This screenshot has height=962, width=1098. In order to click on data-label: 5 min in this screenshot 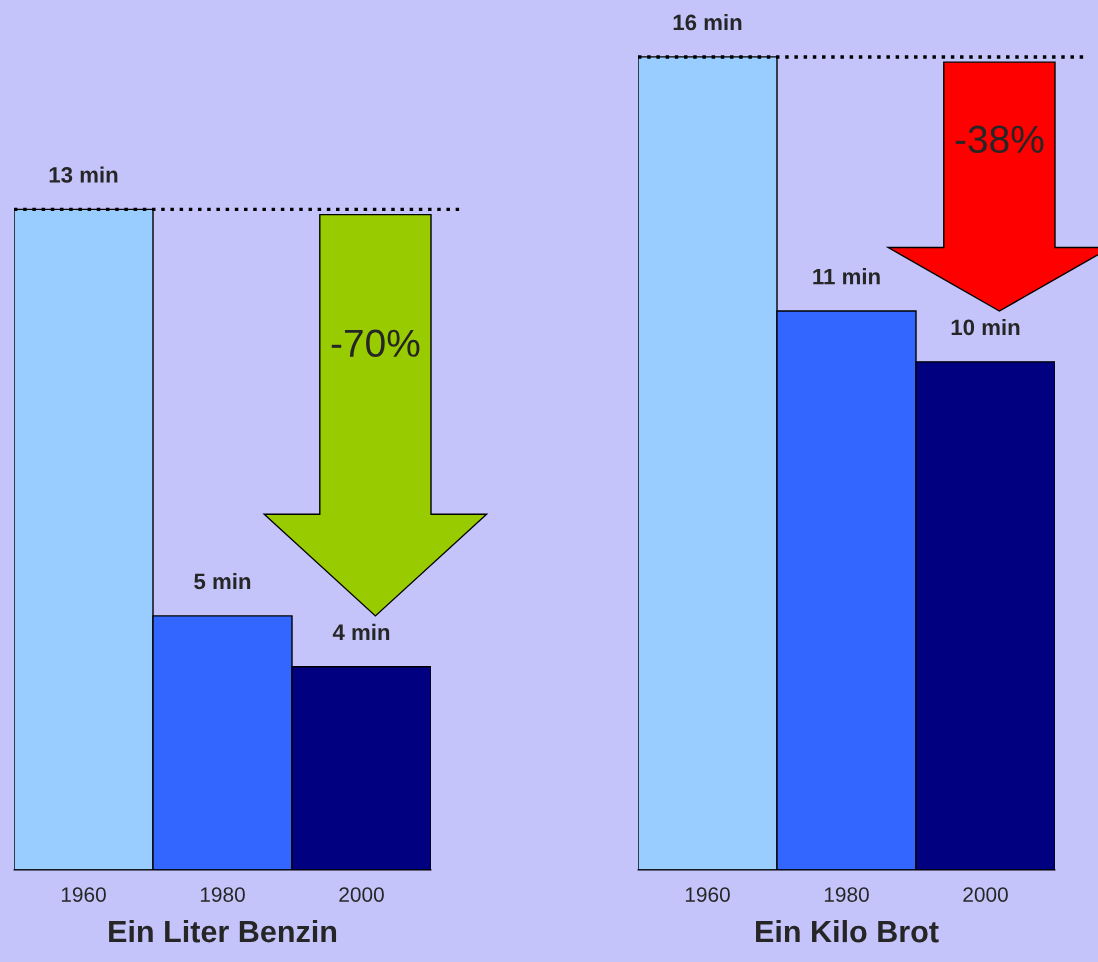, I will do `click(222, 581)`.